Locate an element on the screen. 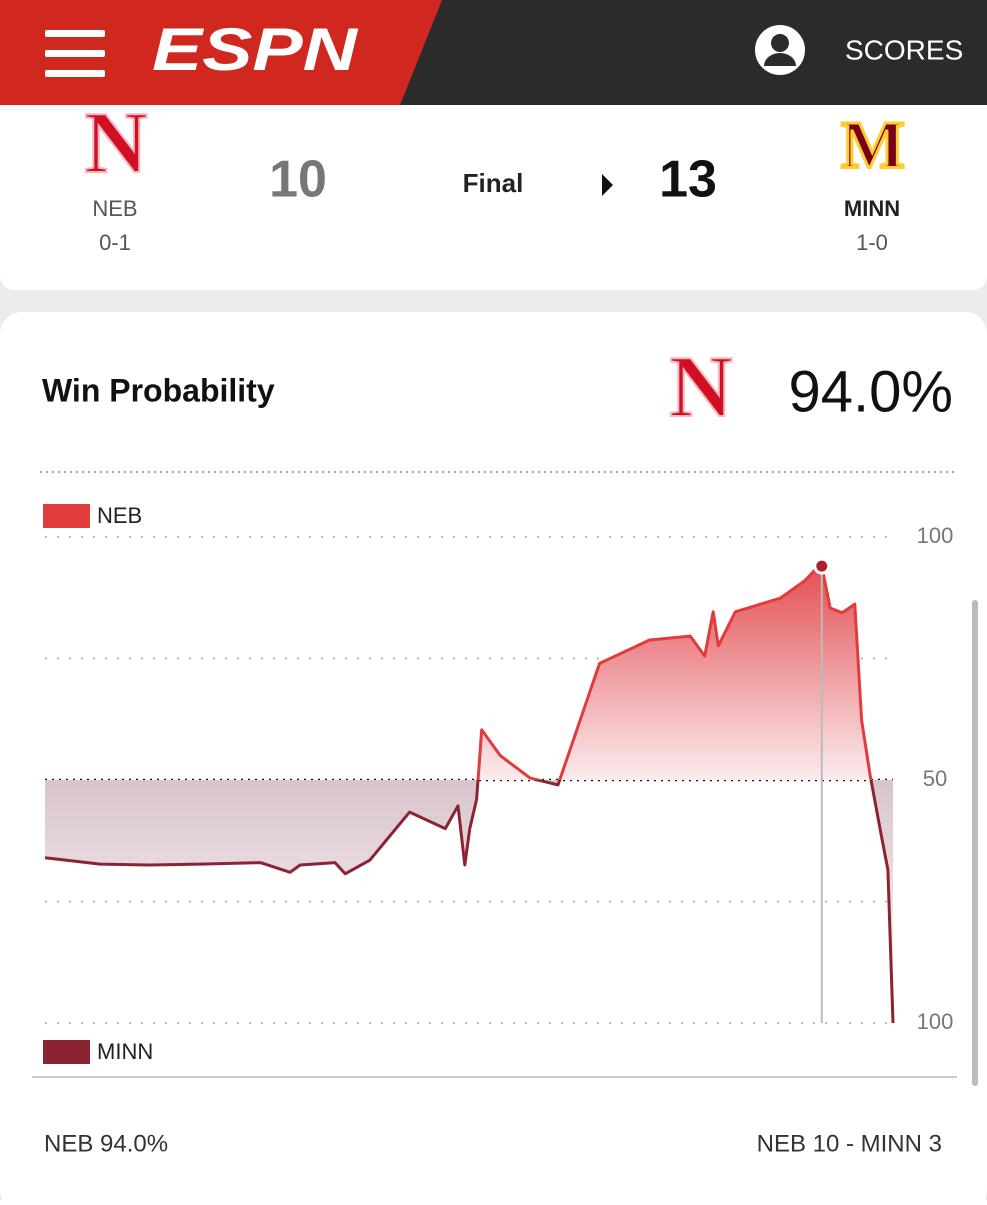 Image resolution: width=987 pixels, height=1205 pixels. team-logo: M is located at coordinates (872, 144).